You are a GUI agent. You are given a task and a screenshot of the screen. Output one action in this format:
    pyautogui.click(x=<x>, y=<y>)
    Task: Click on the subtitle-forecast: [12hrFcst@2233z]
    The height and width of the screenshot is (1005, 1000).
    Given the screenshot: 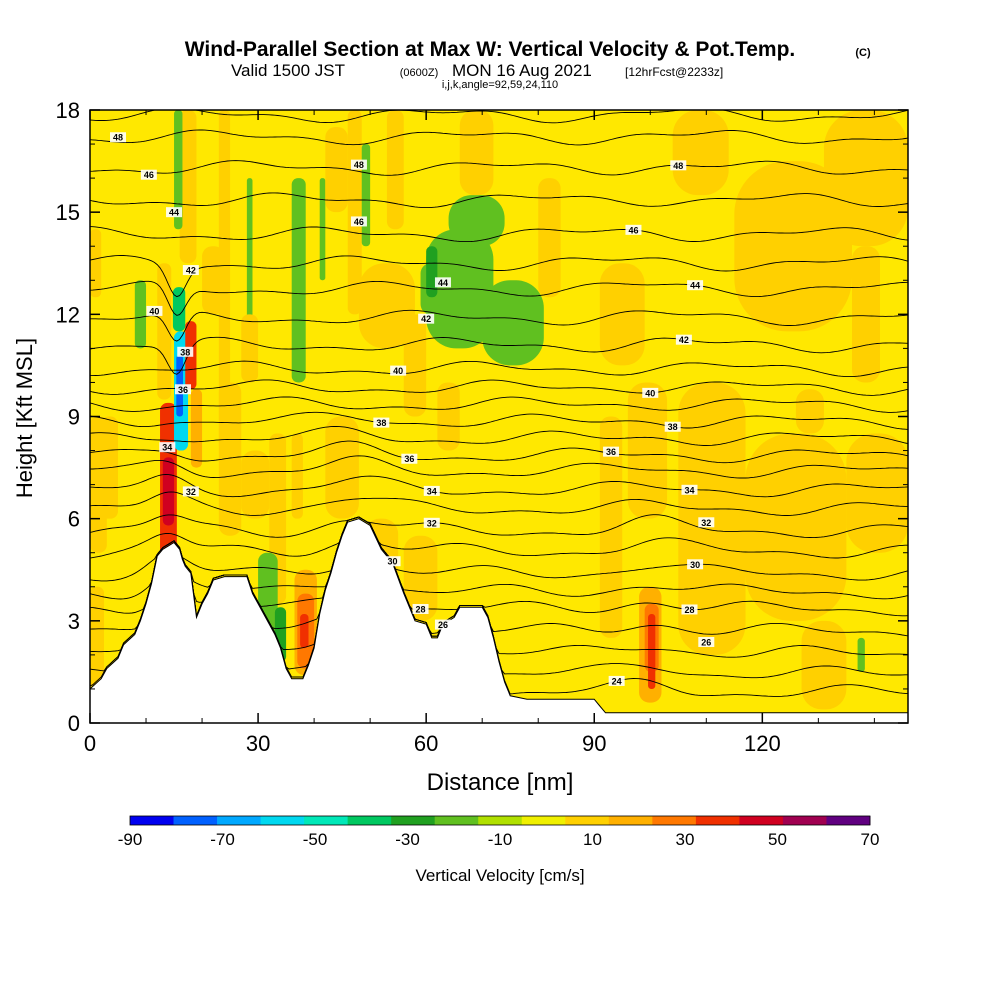 What is the action you would take?
    pyautogui.click(x=674, y=72)
    